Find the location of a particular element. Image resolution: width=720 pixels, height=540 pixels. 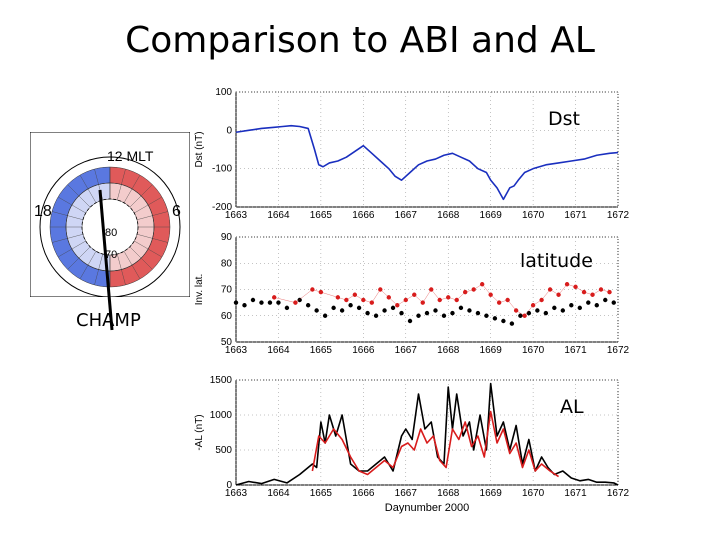

y-tick-label: 70 is located at coordinates (227, 290).